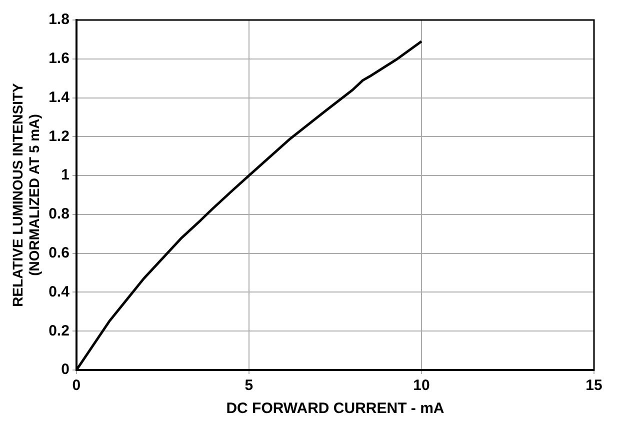 The width and height of the screenshot is (617, 430). Describe the element at coordinates (65, 175) in the screenshot. I see `y-tick-label: 1` at that location.